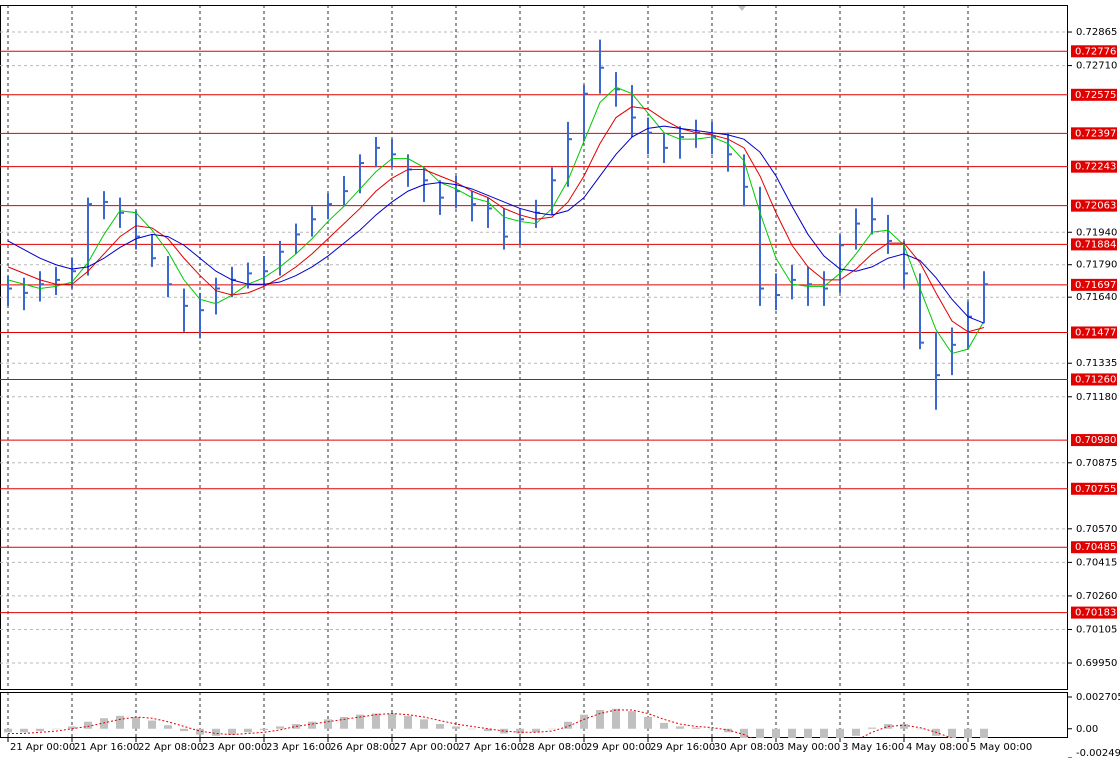 Image resolution: width=1120 pixels, height=758 pixels. I want to click on y-tick-label: 0.72710, so click(1096, 66).